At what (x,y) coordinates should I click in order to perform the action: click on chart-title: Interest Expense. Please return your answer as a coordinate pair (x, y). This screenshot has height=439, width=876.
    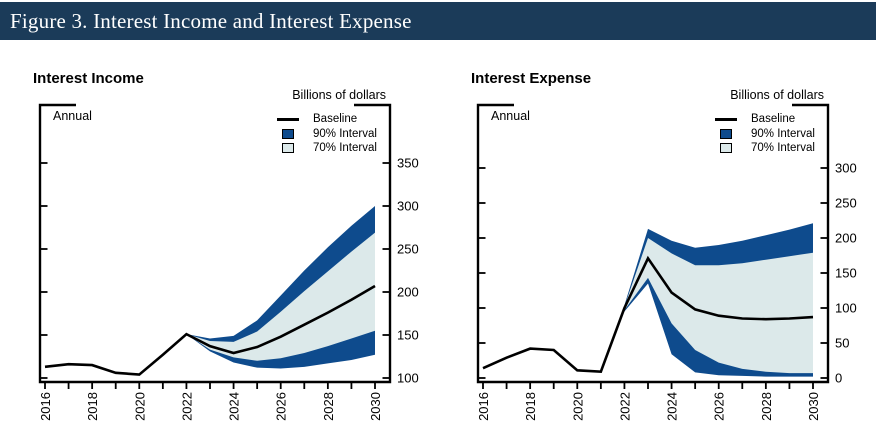
    Looking at the image, I should click on (531, 78).